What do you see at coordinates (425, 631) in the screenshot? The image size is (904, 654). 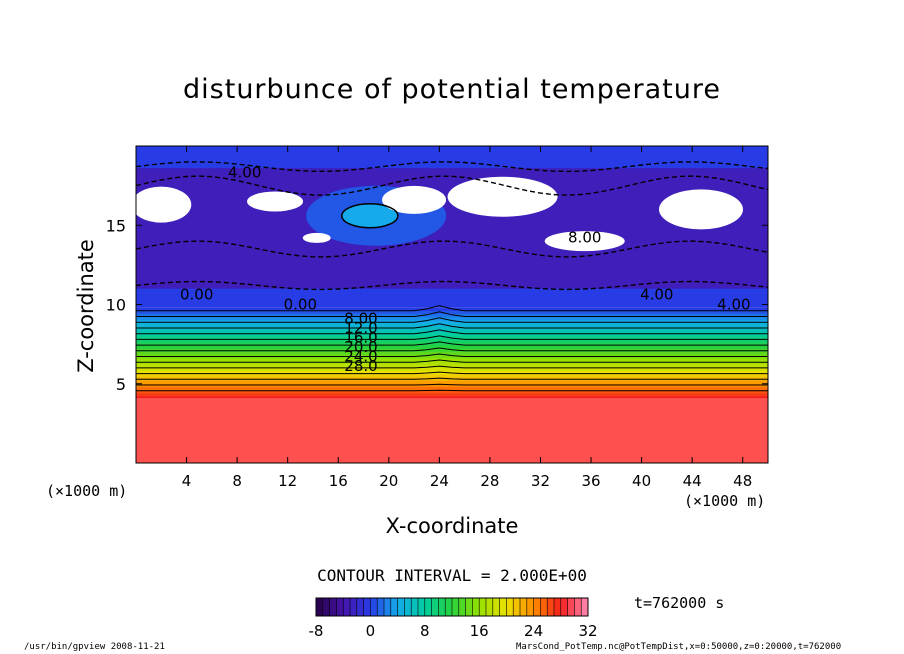 I see `colorbar-tick-label: 8` at bounding box center [425, 631].